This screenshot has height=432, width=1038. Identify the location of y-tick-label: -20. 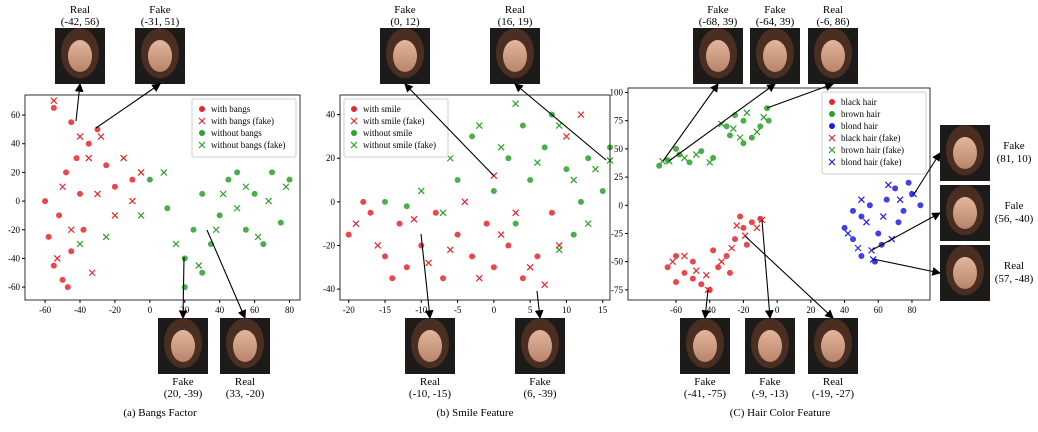
(14, 230).